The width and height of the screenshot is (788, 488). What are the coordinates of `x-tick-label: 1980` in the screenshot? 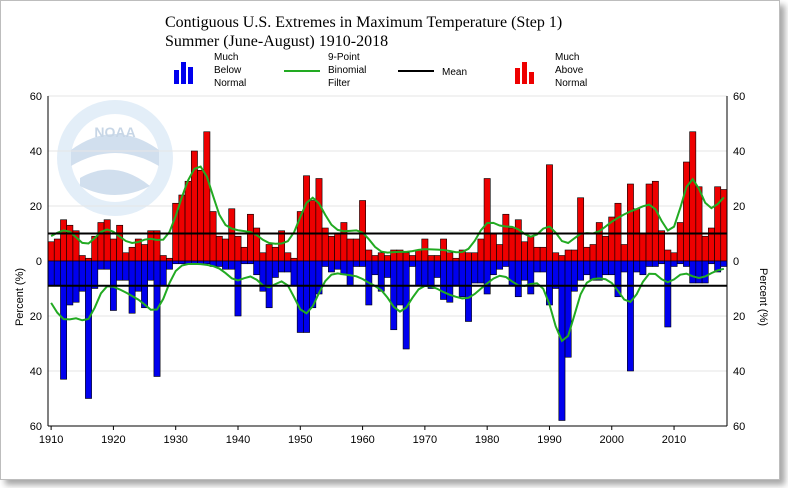 It's located at (487, 440).